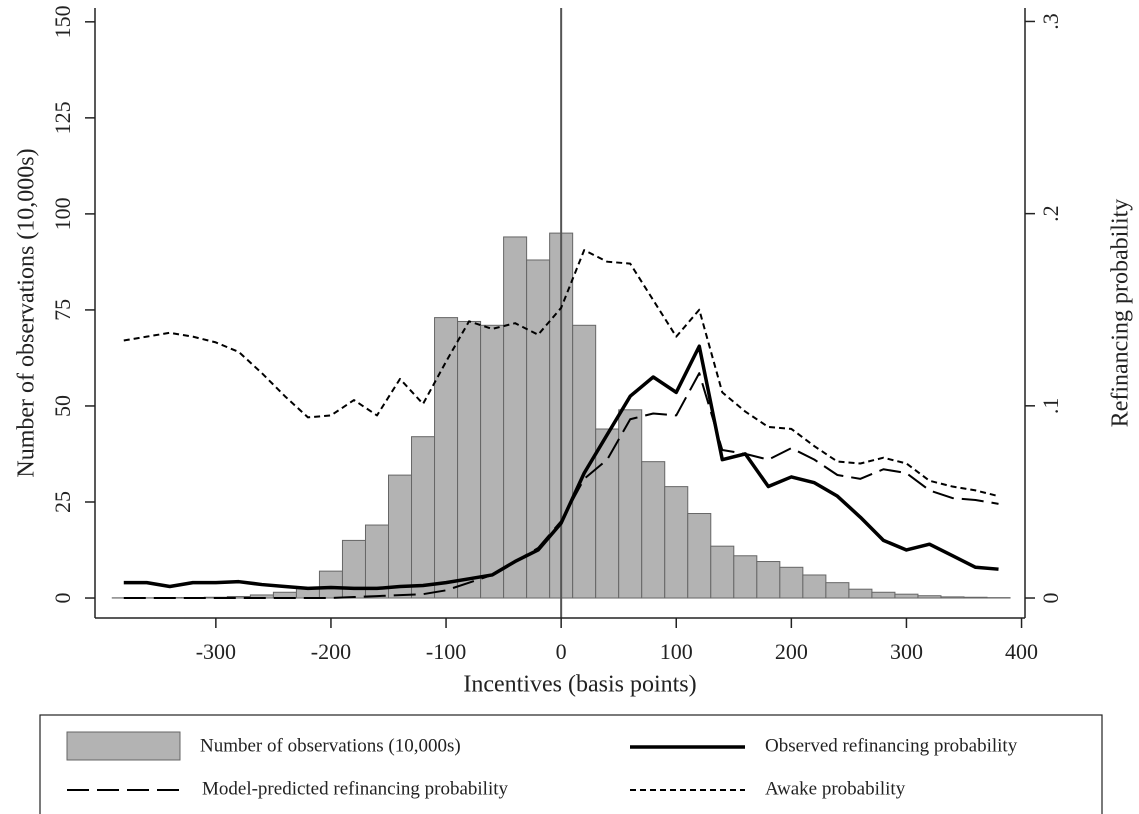 The image size is (1139, 814). What do you see at coordinates (1050, 406) in the screenshot?
I see `y2-tick-label: .1` at bounding box center [1050, 406].